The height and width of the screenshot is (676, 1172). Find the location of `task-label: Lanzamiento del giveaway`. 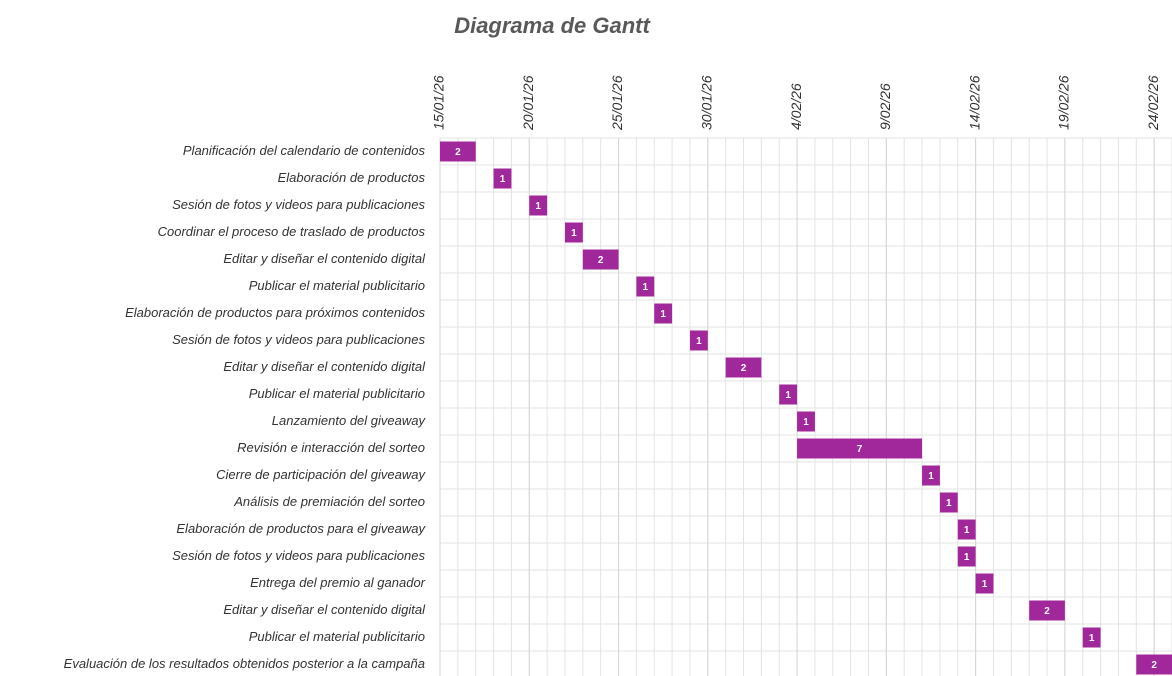

task-label: Lanzamiento del giveaway is located at coordinates (349, 420).